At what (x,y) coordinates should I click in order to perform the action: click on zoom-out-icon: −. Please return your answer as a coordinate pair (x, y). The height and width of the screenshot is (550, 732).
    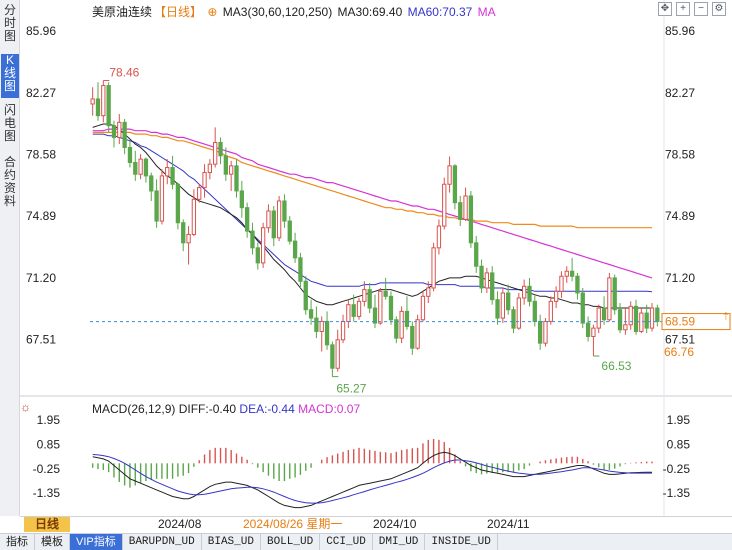
    Looking at the image, I should click on (701, 9).